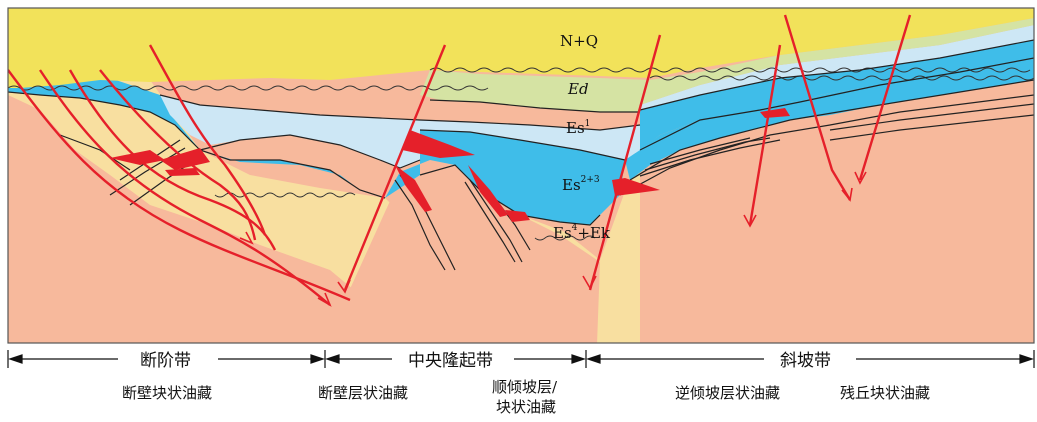 The width and height of the screenshot is (1037, 422). I want to click on label-ed: Ed, so click(578, 89).